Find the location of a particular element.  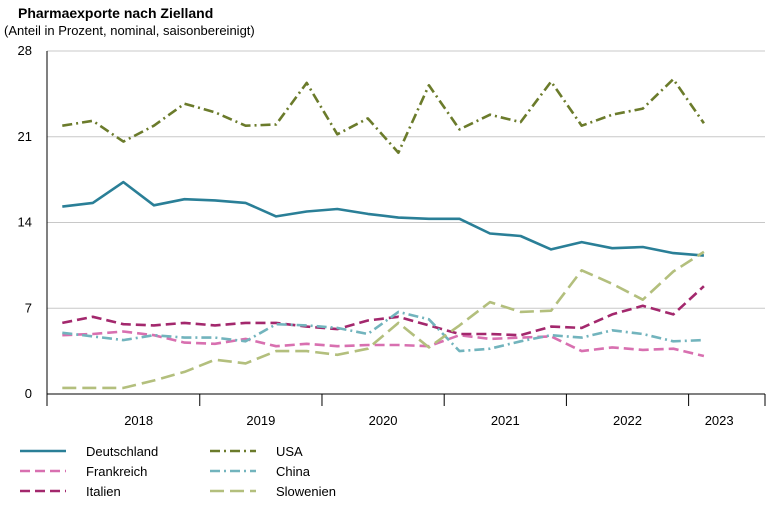

series-line-italien is located at coordinates (383, 311).